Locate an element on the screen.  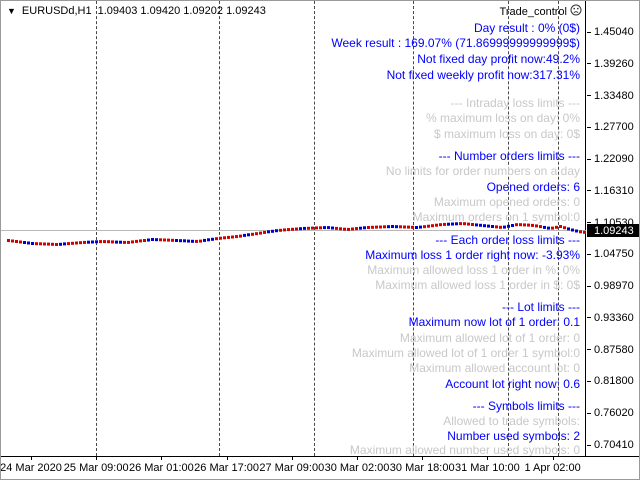
price-axis-tick: 1.45040 is located at coordinates (613, 32).